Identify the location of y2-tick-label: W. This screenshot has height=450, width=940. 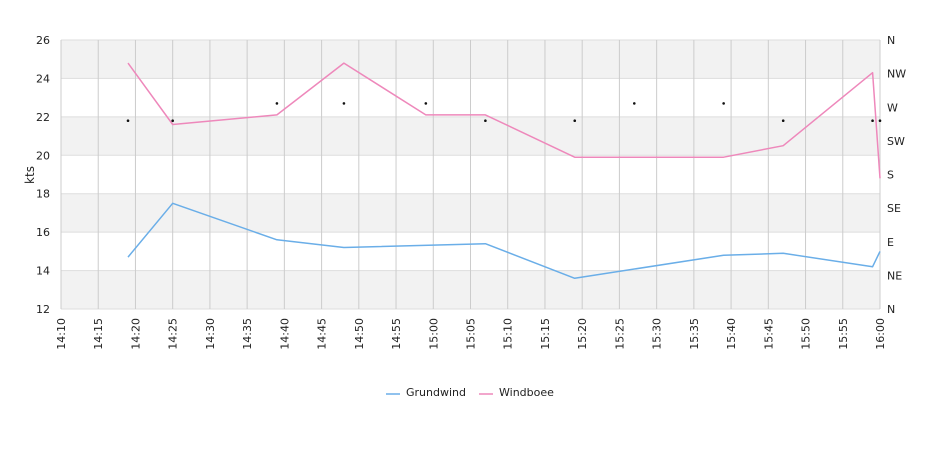
(892, 107).